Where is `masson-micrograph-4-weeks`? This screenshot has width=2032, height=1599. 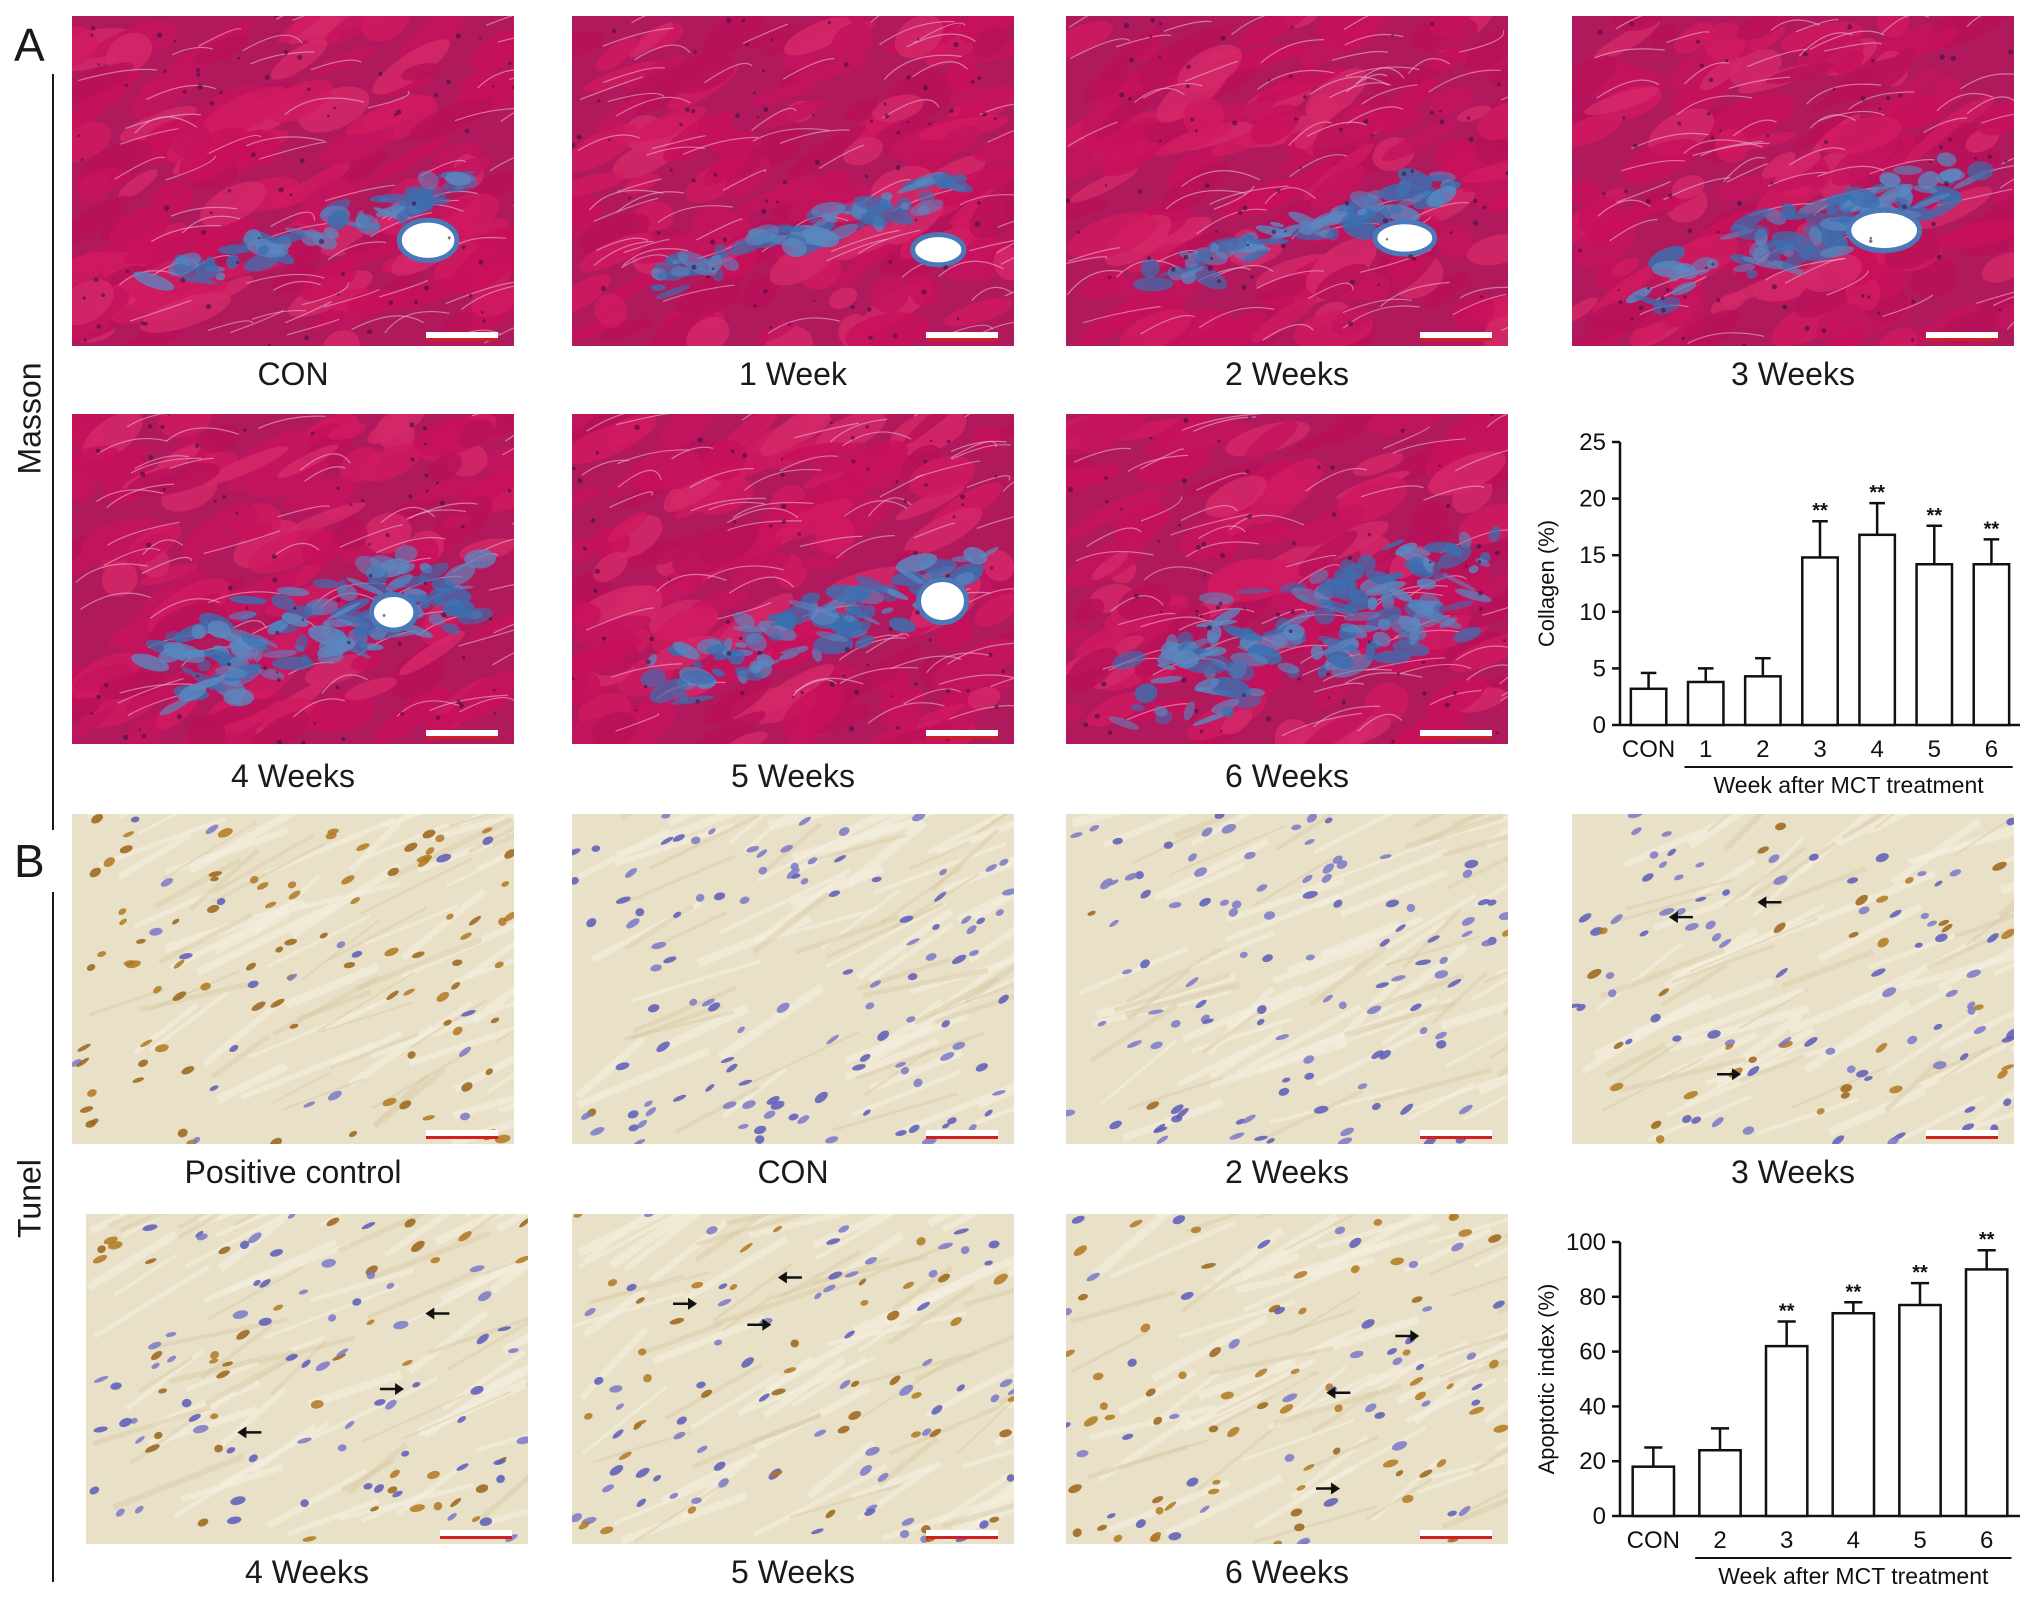 masson-micrograph-4-weeks is located at coordinates (293, 579).